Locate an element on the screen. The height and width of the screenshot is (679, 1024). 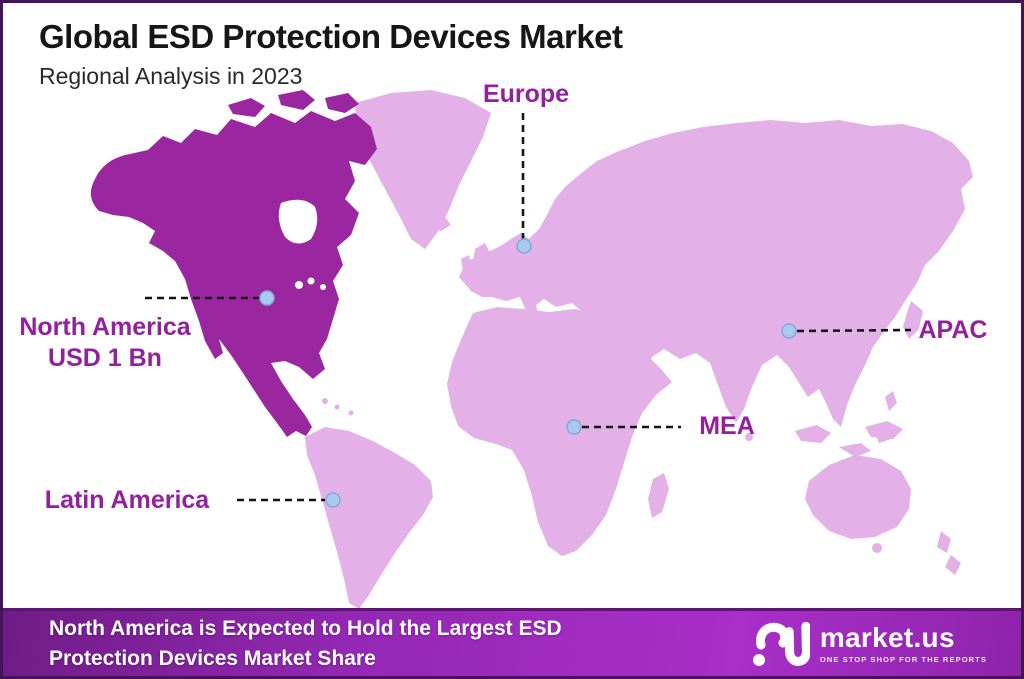
hudson-bay is located at coordinates (298, 221).